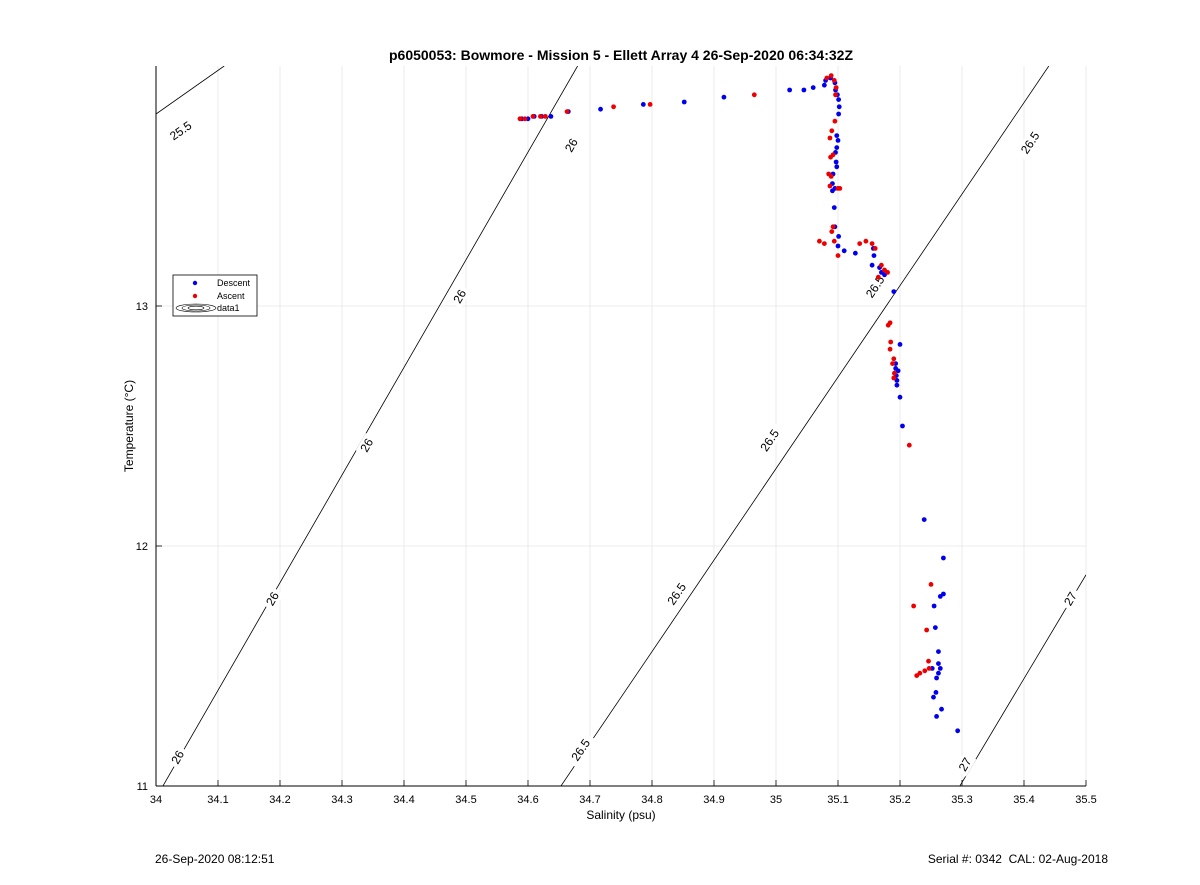  I want to click on legend-marker-ascent, so click(195, 296).